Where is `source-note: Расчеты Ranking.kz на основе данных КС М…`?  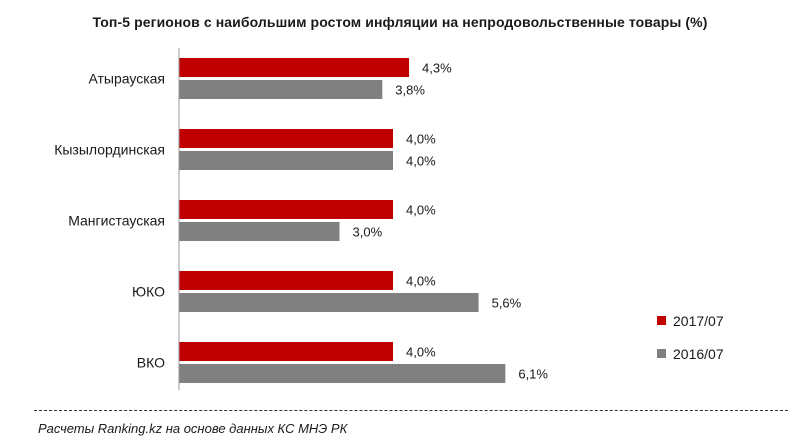 source-note: Расчеты Ranking.kz на основе данных КС М… is located at coordinates (193, 428).